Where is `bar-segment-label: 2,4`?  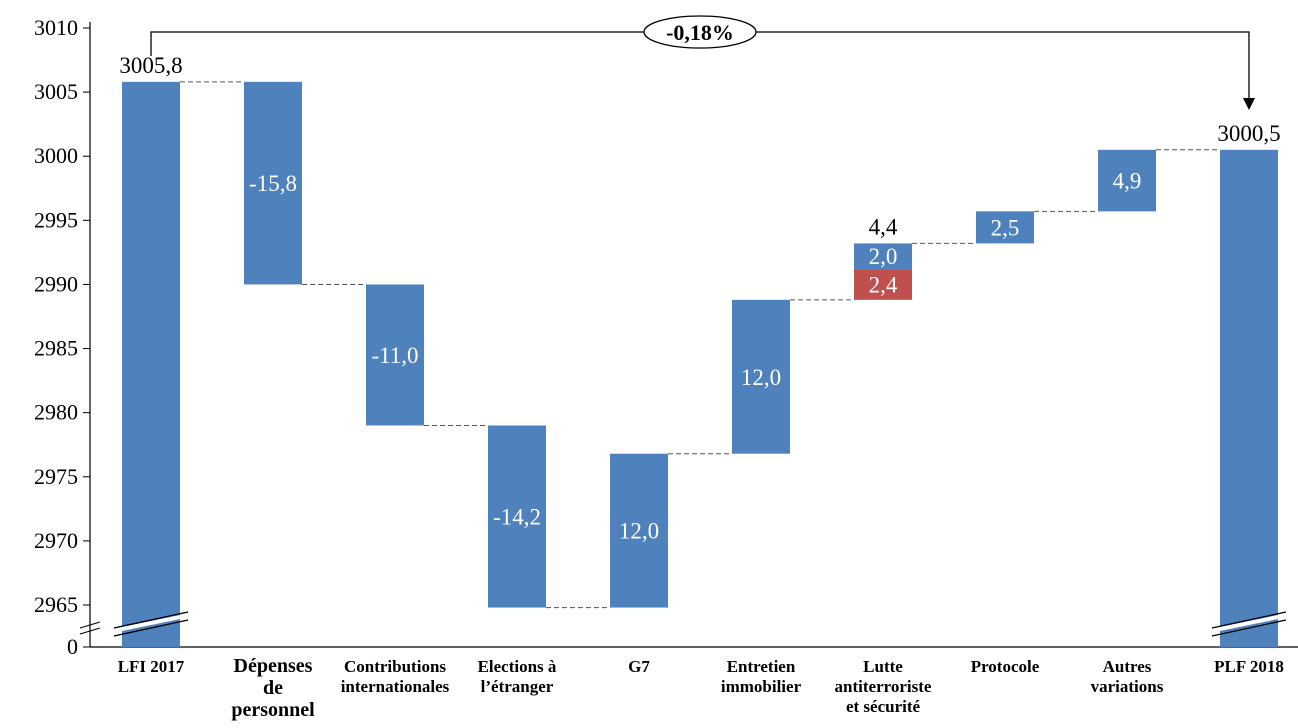 bar-segment-label: 2,4 is located at coordinates (883, 284).